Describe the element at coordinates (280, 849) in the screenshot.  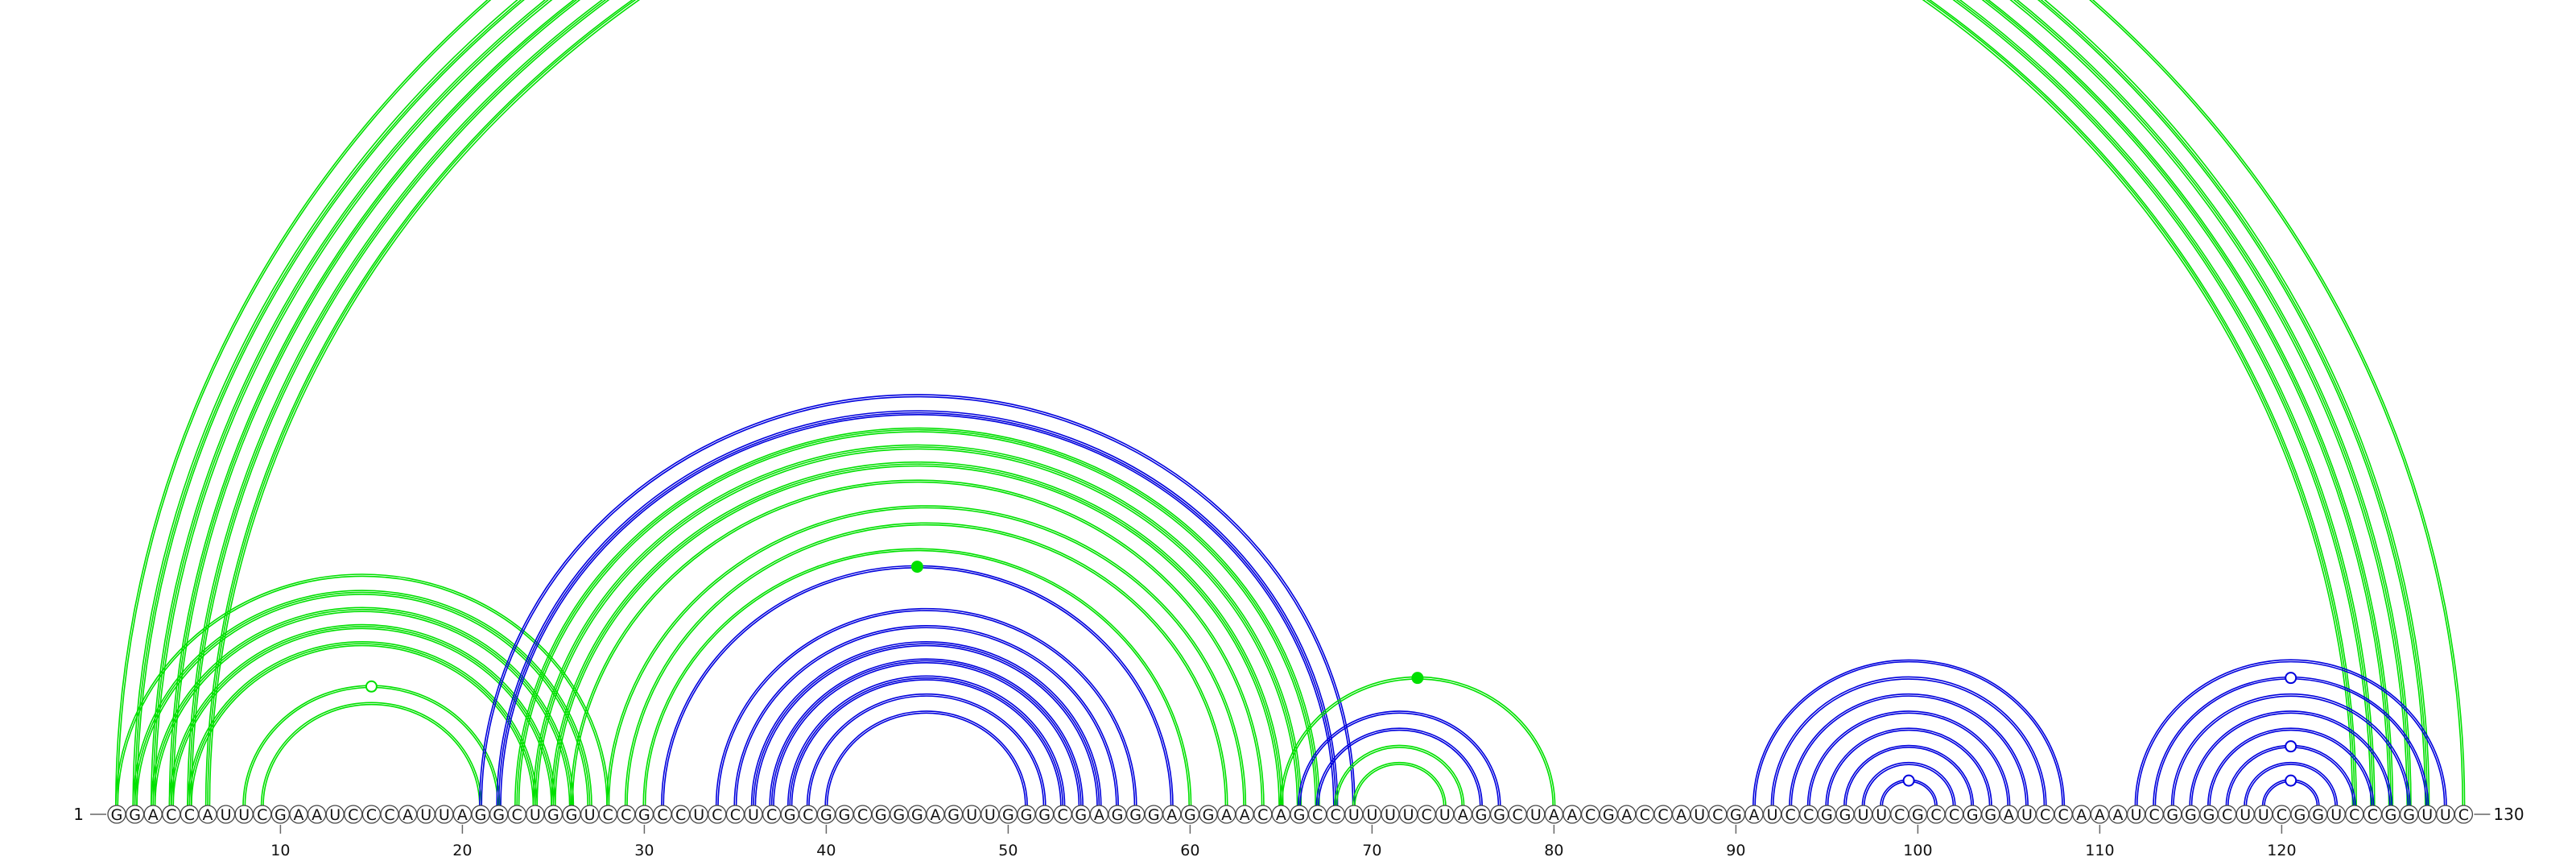
I see `tick-label: 10` at that location.